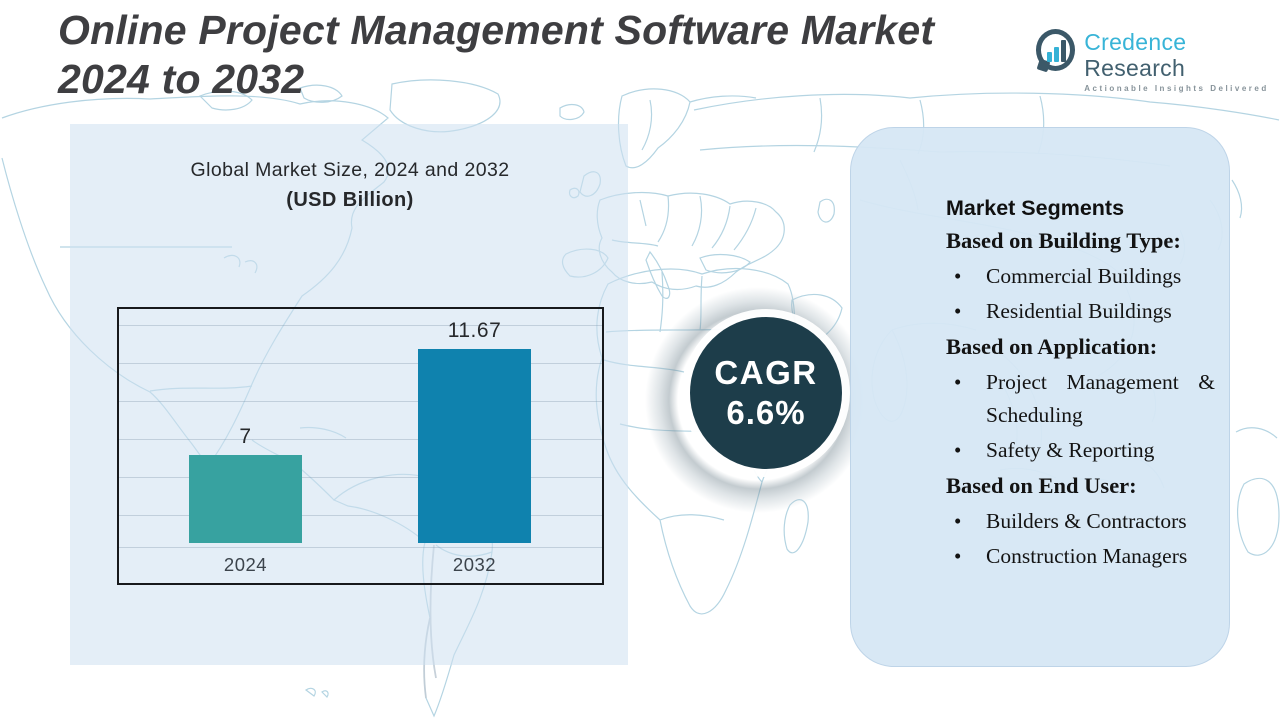  I want to click on cagr-value: 6.6%, so click(766, 412).